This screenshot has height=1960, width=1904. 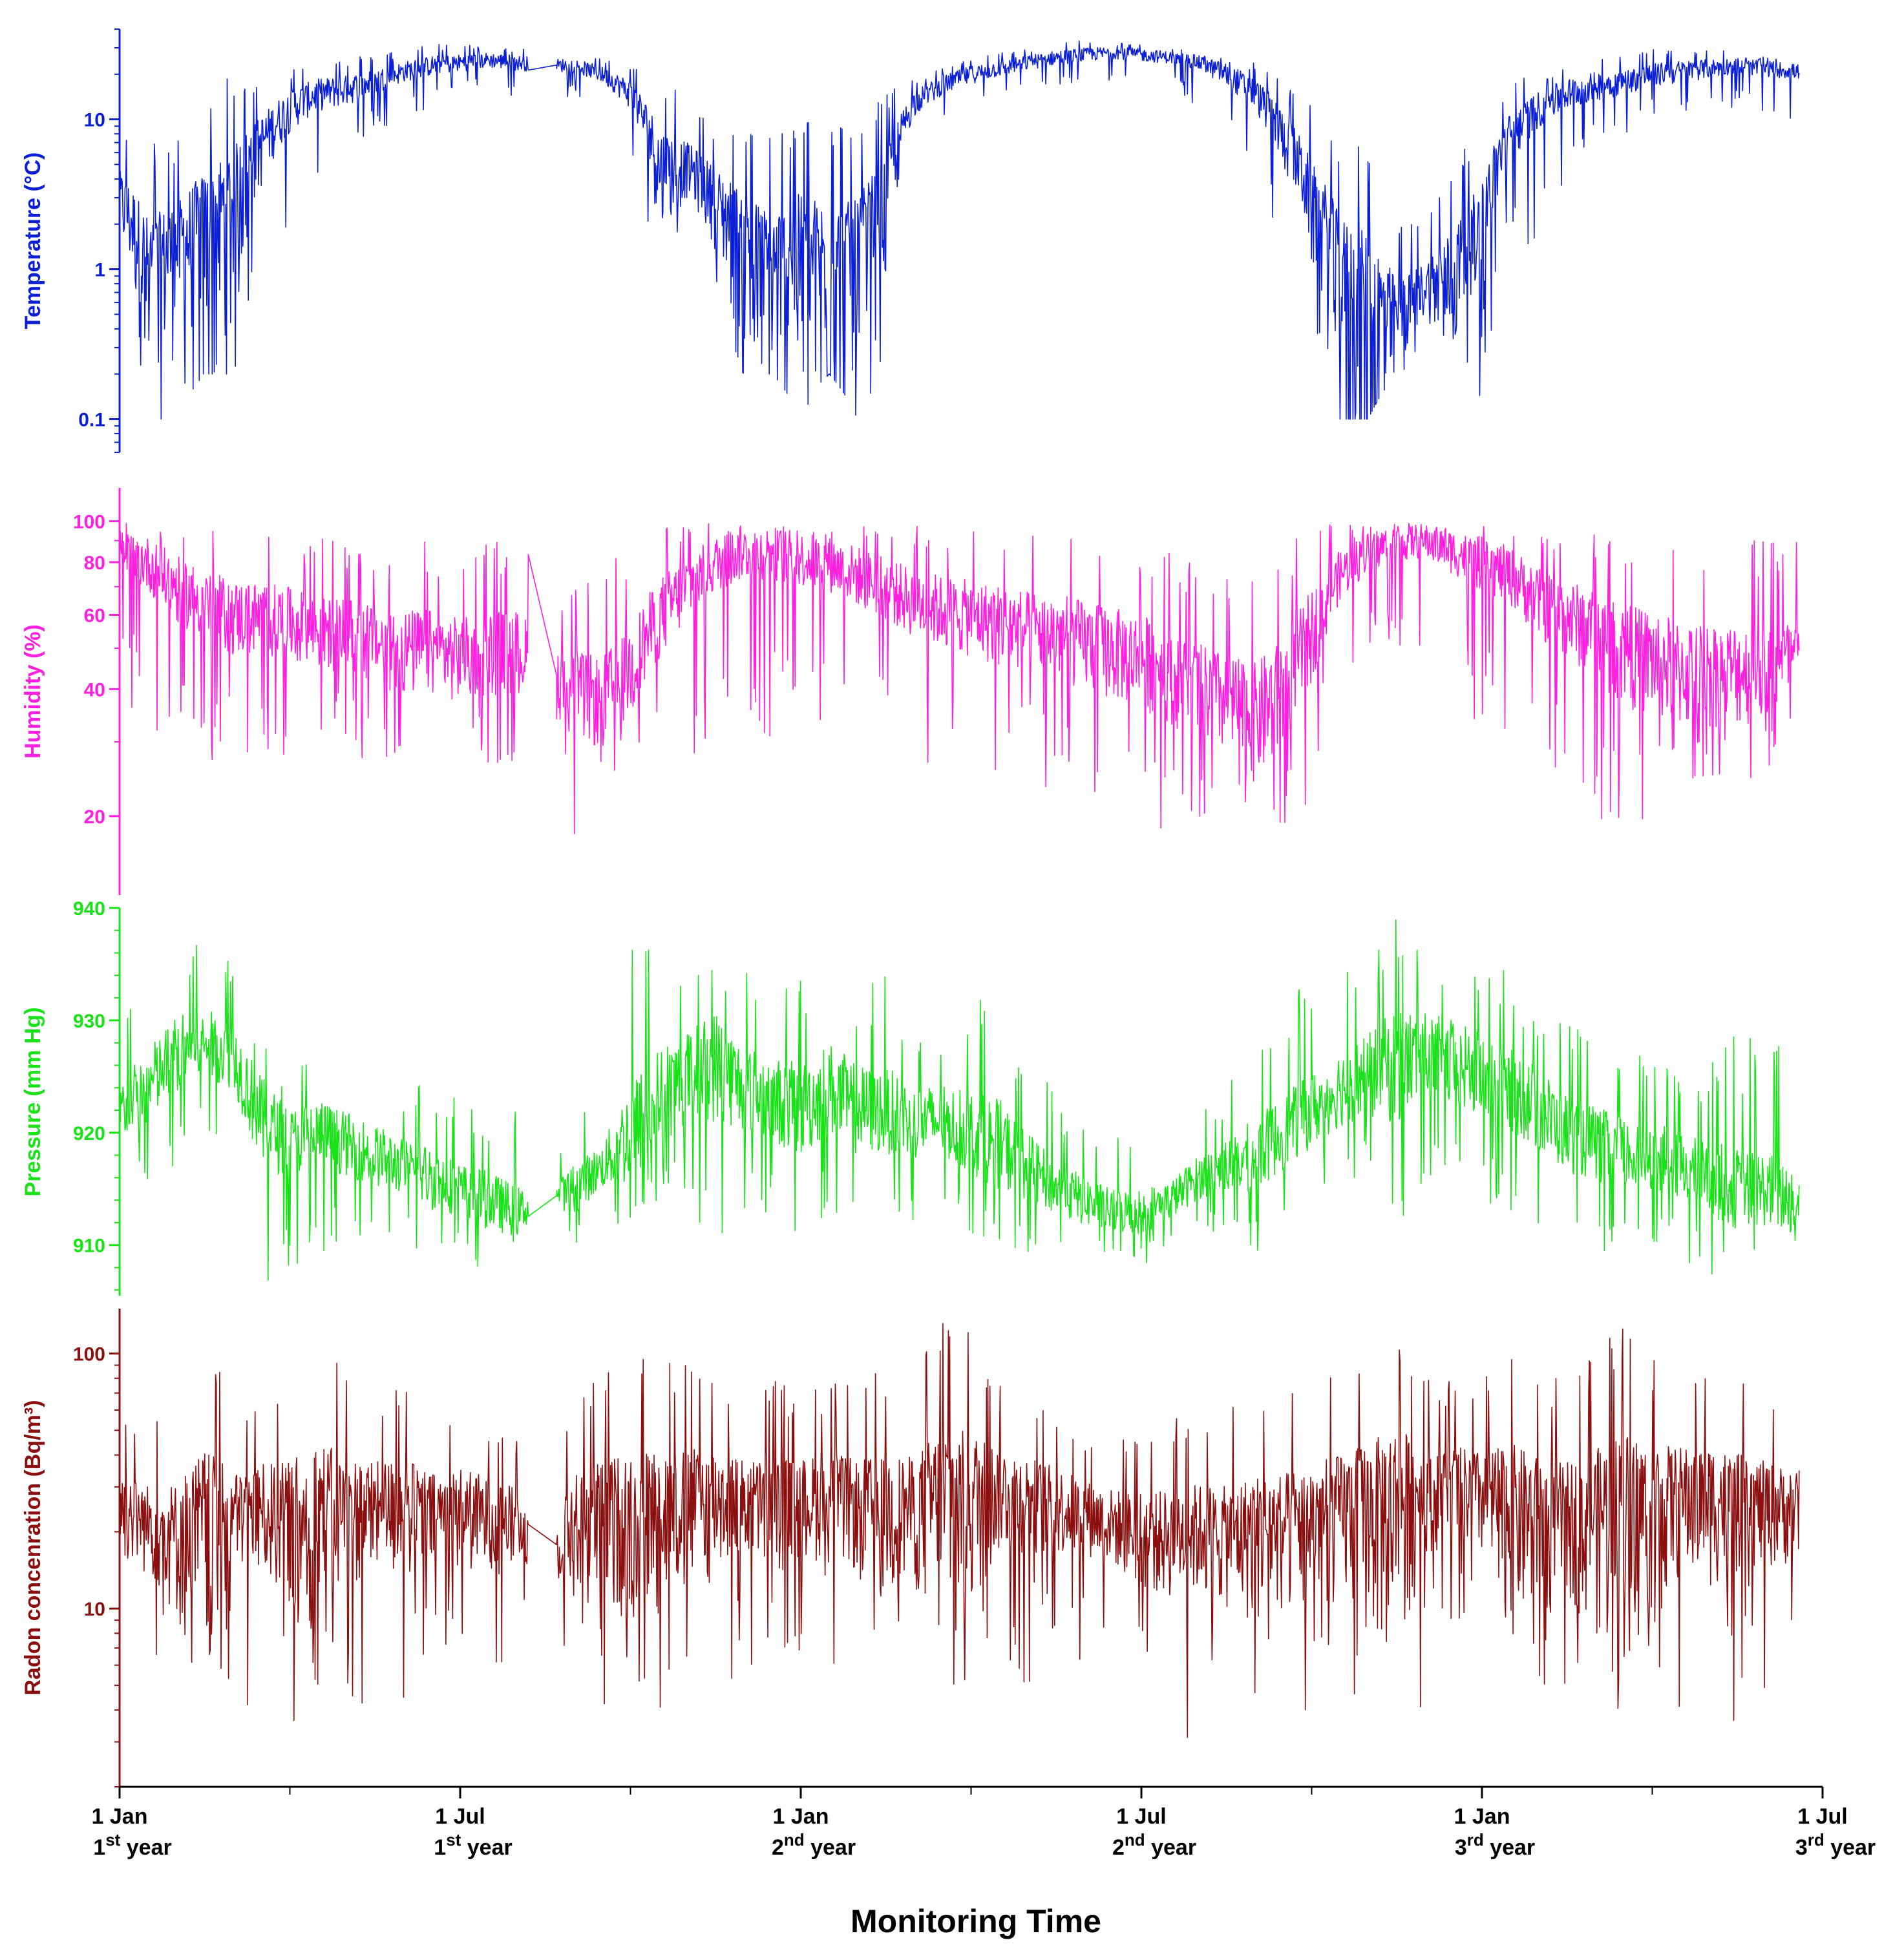 I want to click on humidity-series-line, so click(x=959, y=678).